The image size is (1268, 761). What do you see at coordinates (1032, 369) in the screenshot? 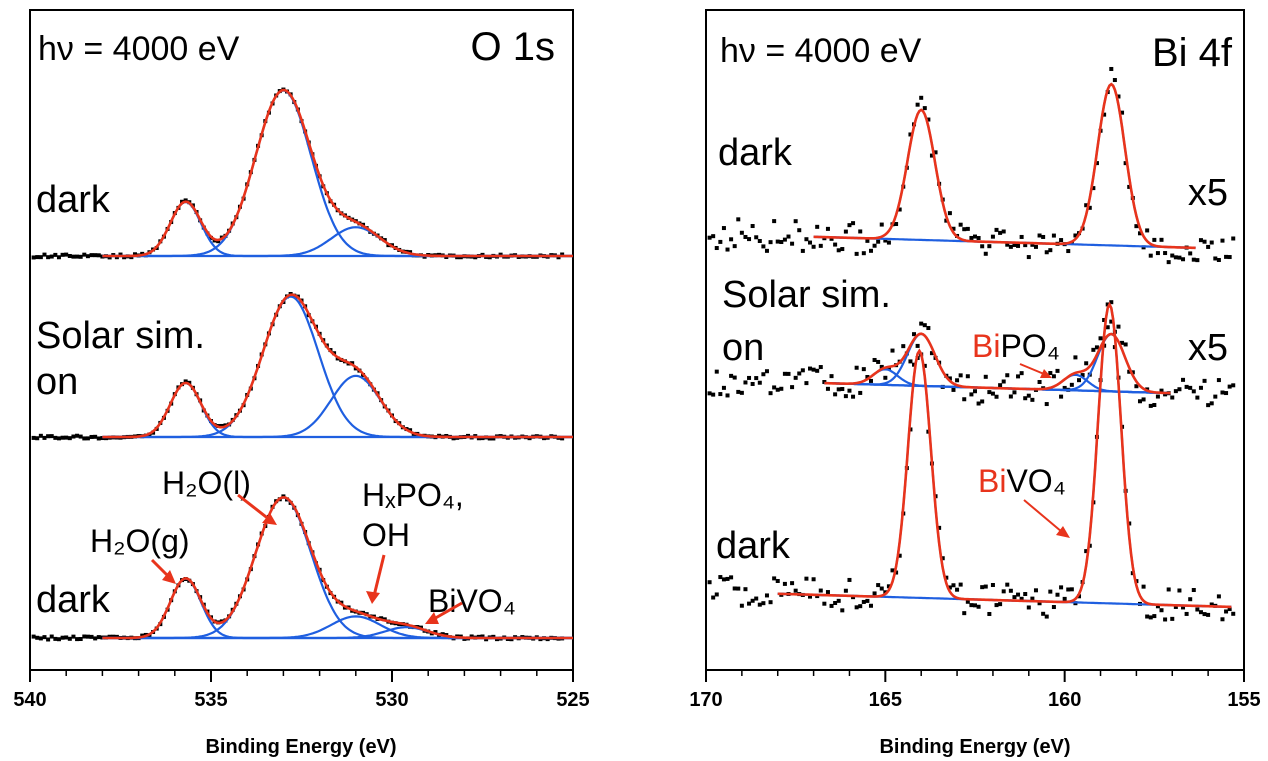
I see `arrow-bipo4` at bounding box center [1032, 369].